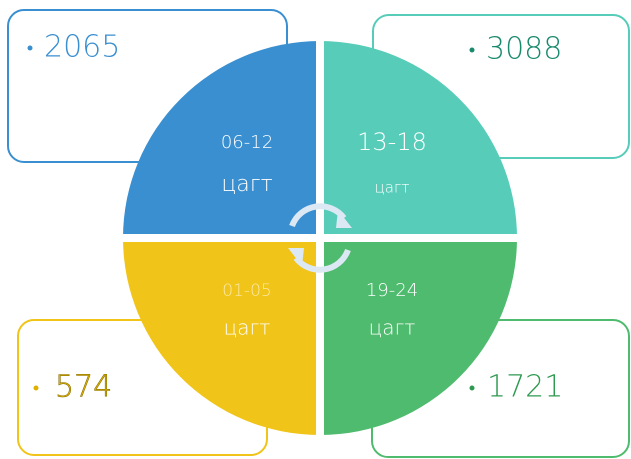  I want to click on value: 3088, so click(524, 49).